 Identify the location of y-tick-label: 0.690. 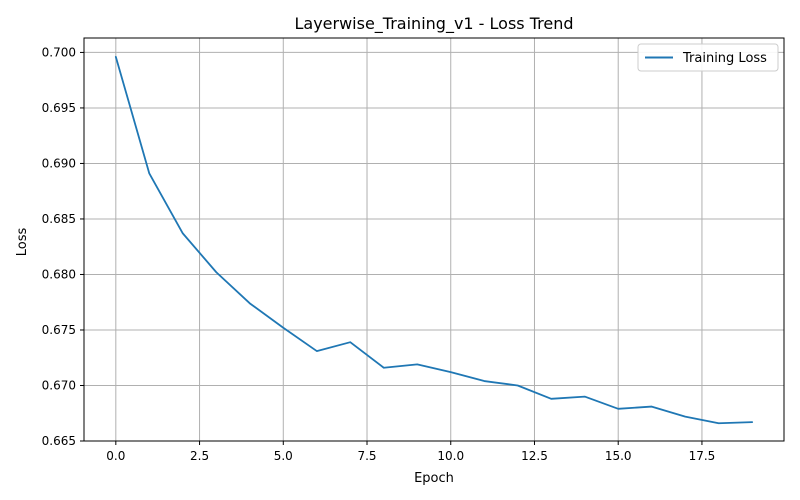
(59, 163).